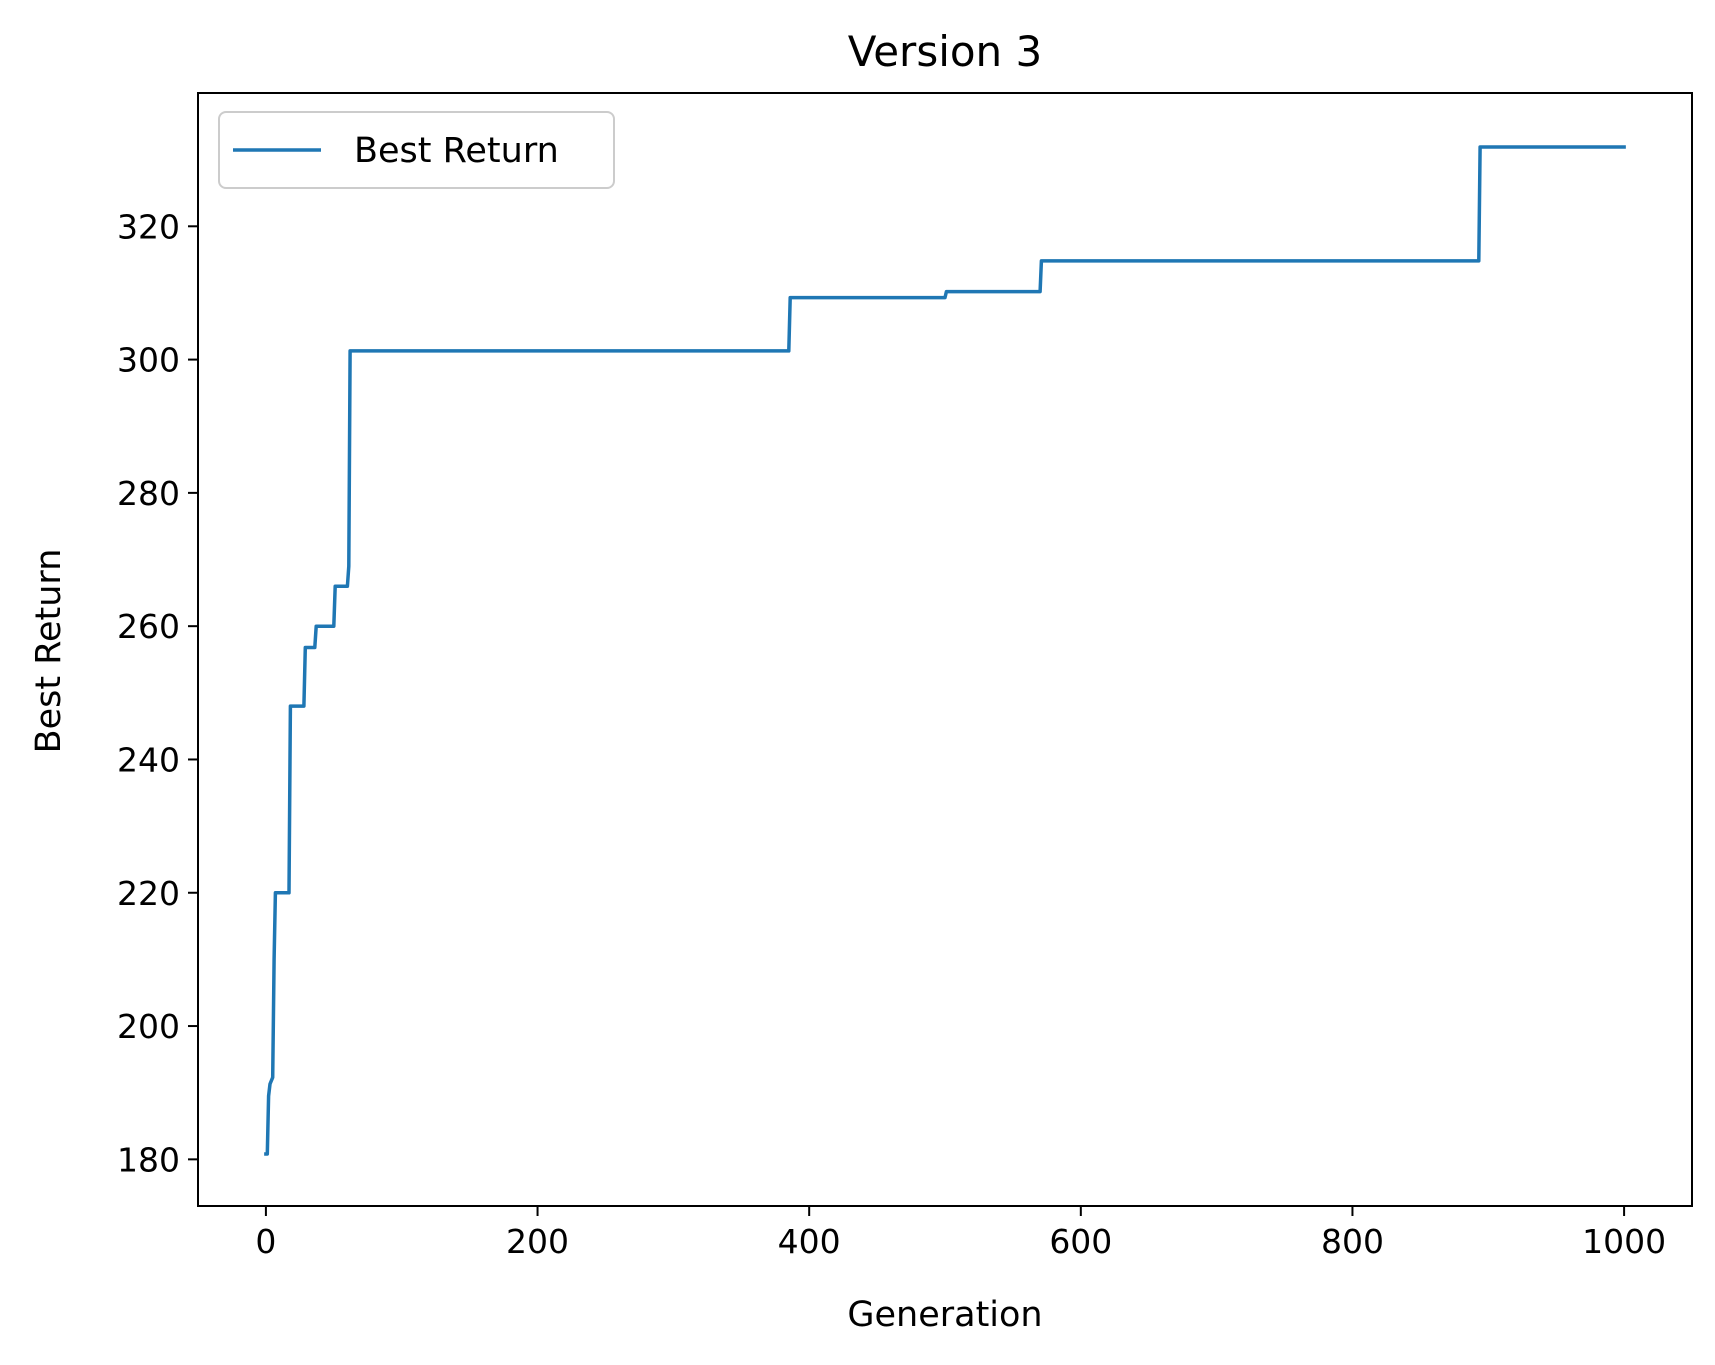 The width and height of the screenshot is (1715, 1365). I want to click on x-axis-label: Generation, so click(944, 1315).